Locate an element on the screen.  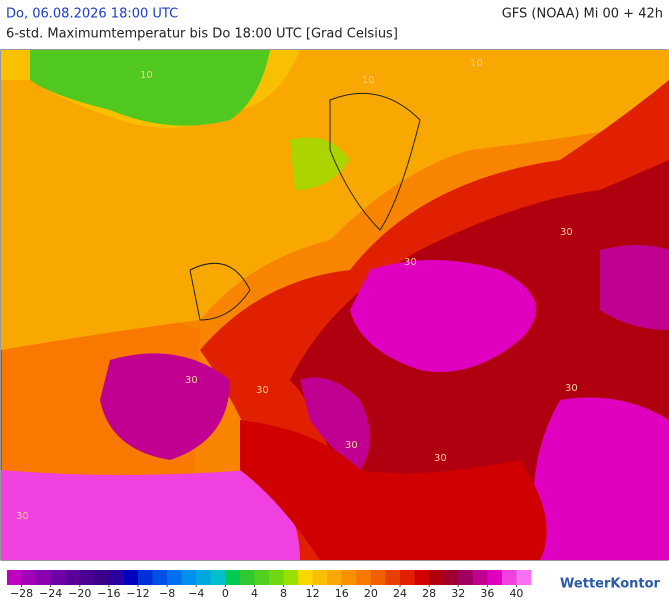
legend-tick-label: −16 is located at coordinates (108, 593).